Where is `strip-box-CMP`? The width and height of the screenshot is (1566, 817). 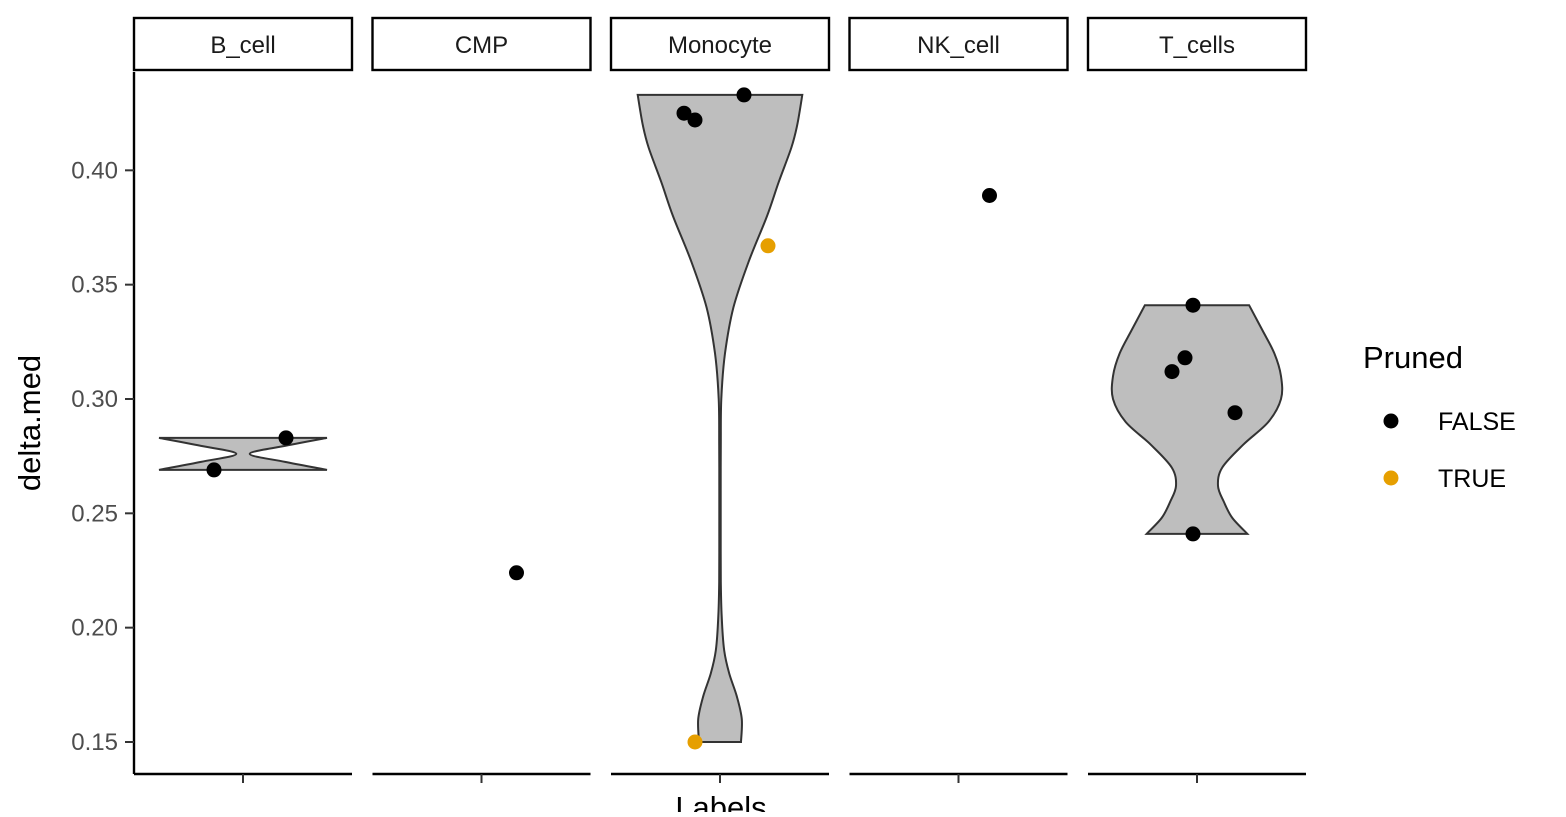 strip-box-CMP is located at coordinates (481, 44).